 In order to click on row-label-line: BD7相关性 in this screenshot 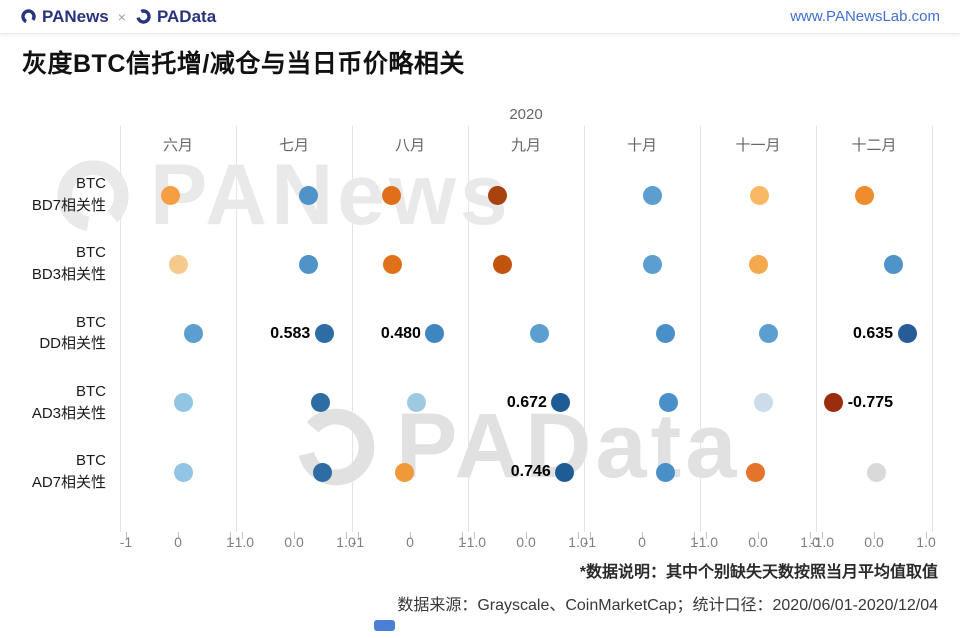, I will do `click(68, 205)`.